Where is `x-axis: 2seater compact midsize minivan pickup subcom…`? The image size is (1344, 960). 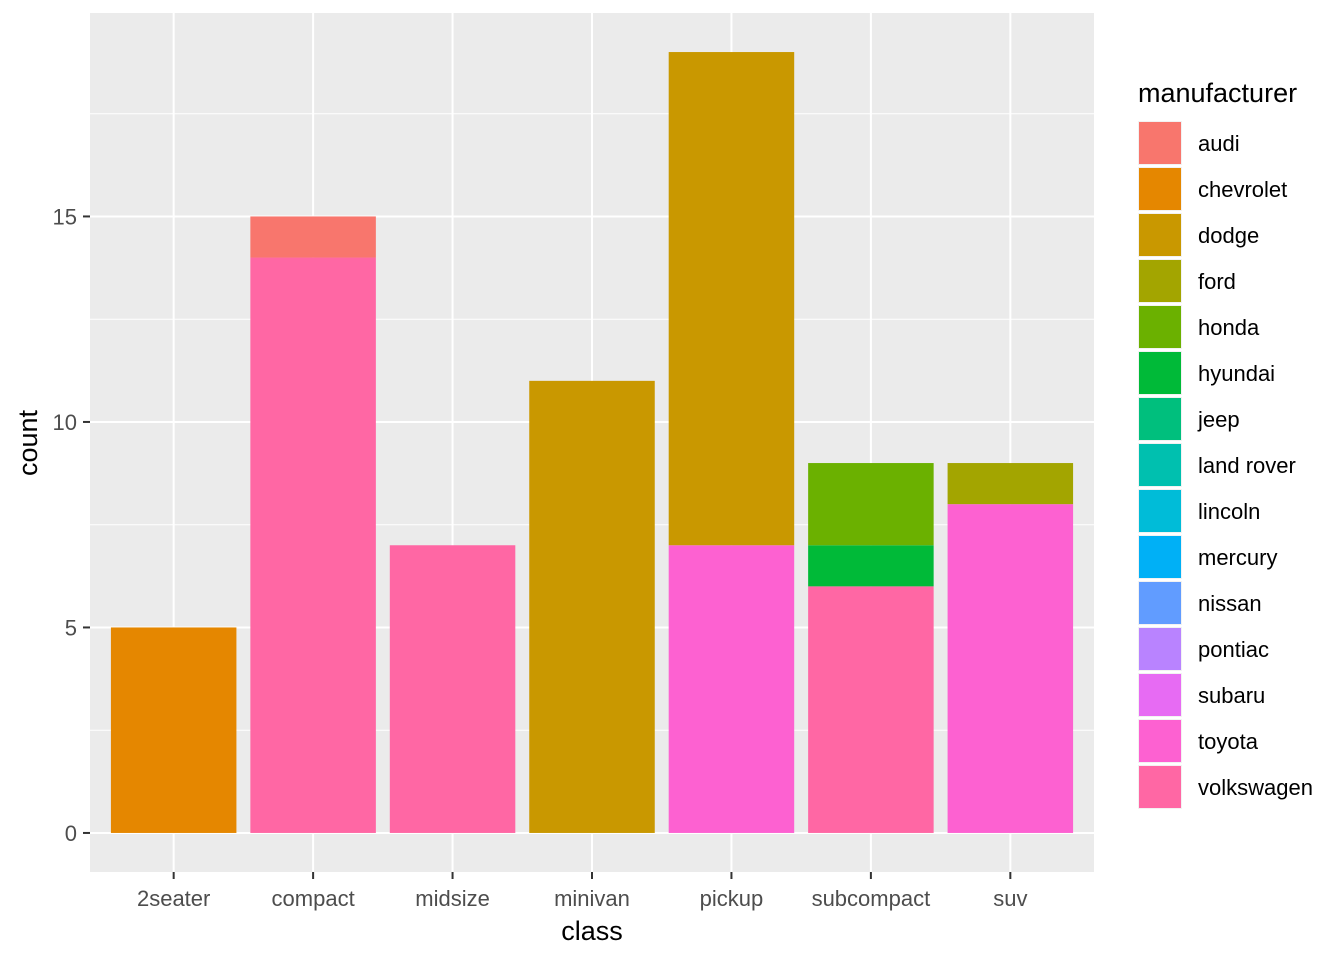 x-axis: 2seater compact midsize minivan pickup subcom… is located at coordinates (582, 891).